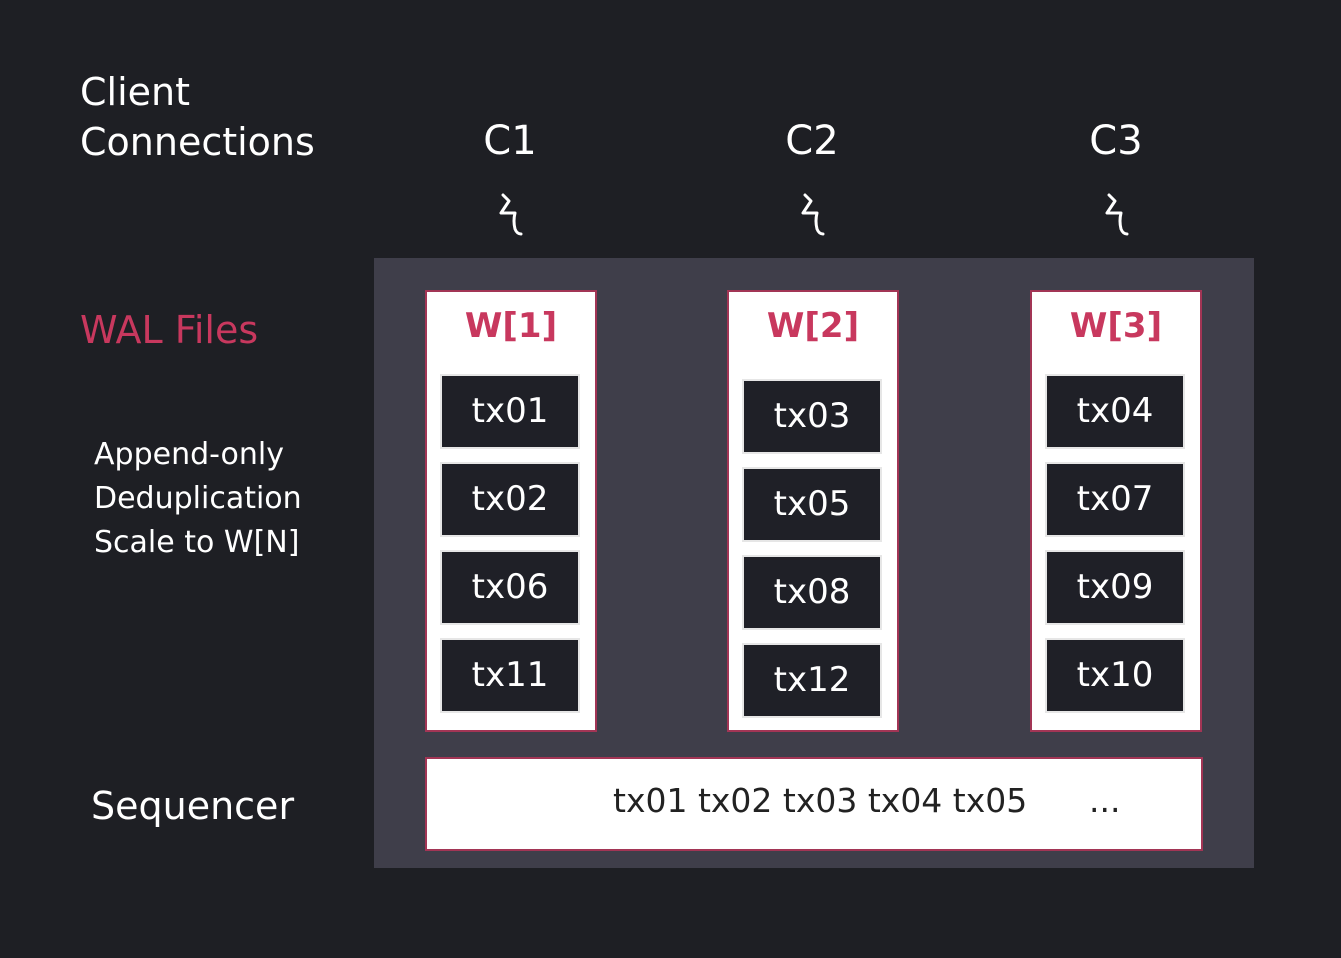 This screenshot has height=958, width=1341. What do you see at coordinates (510, 587) in the screenshot?
I see `transaction-box: tx06` at bounding box center [510, 587].